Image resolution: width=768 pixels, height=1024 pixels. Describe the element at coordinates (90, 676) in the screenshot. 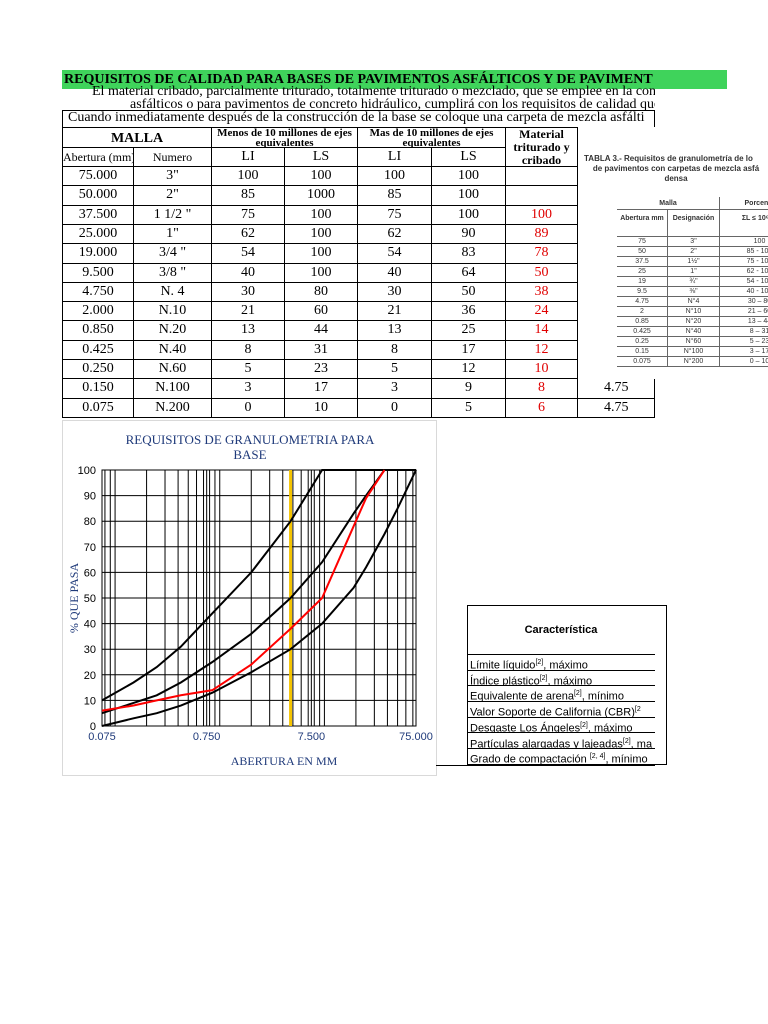

I see `y-tick-label: 20` at that location.